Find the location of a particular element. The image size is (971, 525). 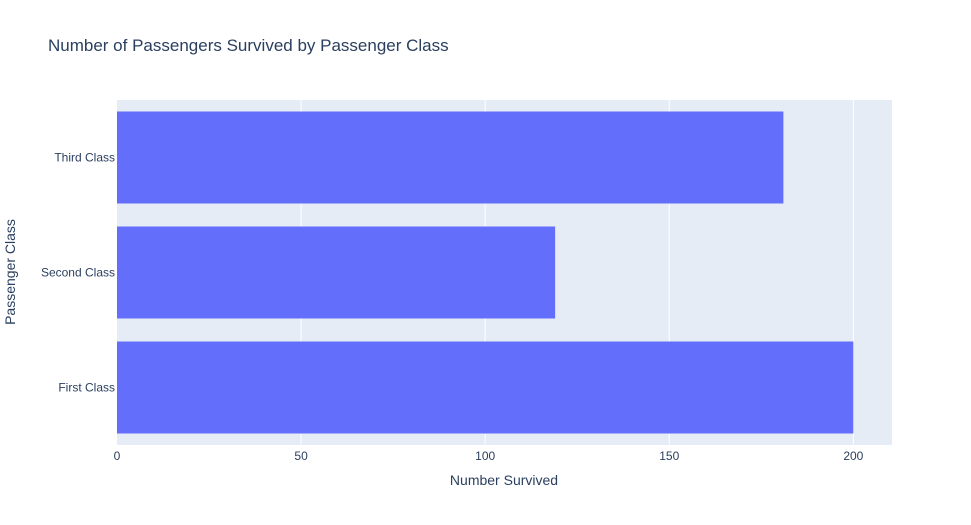

x-axis-ticks: 0 50 100 150 200 is located at coordinates (489, 456).